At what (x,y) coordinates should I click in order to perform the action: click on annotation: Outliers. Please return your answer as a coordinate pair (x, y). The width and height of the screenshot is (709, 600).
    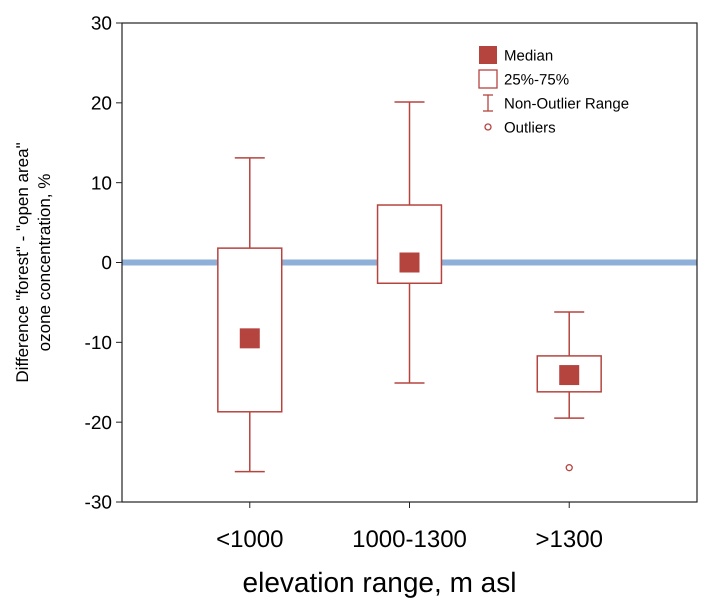
    Looking at the image, I should click on (530, 127).